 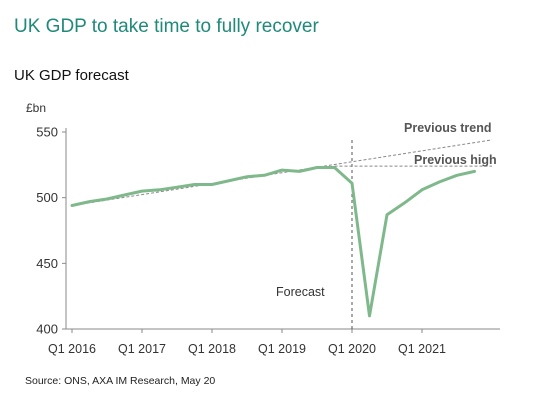 I want to click on y-axis-unit: £bn, so click(x=36, y=108).